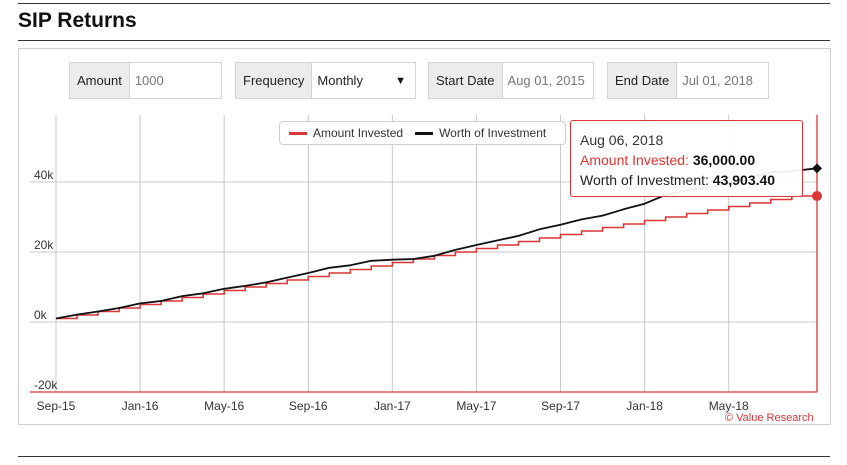 The image size is (847, 465). Describe the element at coordinates (149, 80) in the screenshot. I see `amount-input: 1000` at that location.